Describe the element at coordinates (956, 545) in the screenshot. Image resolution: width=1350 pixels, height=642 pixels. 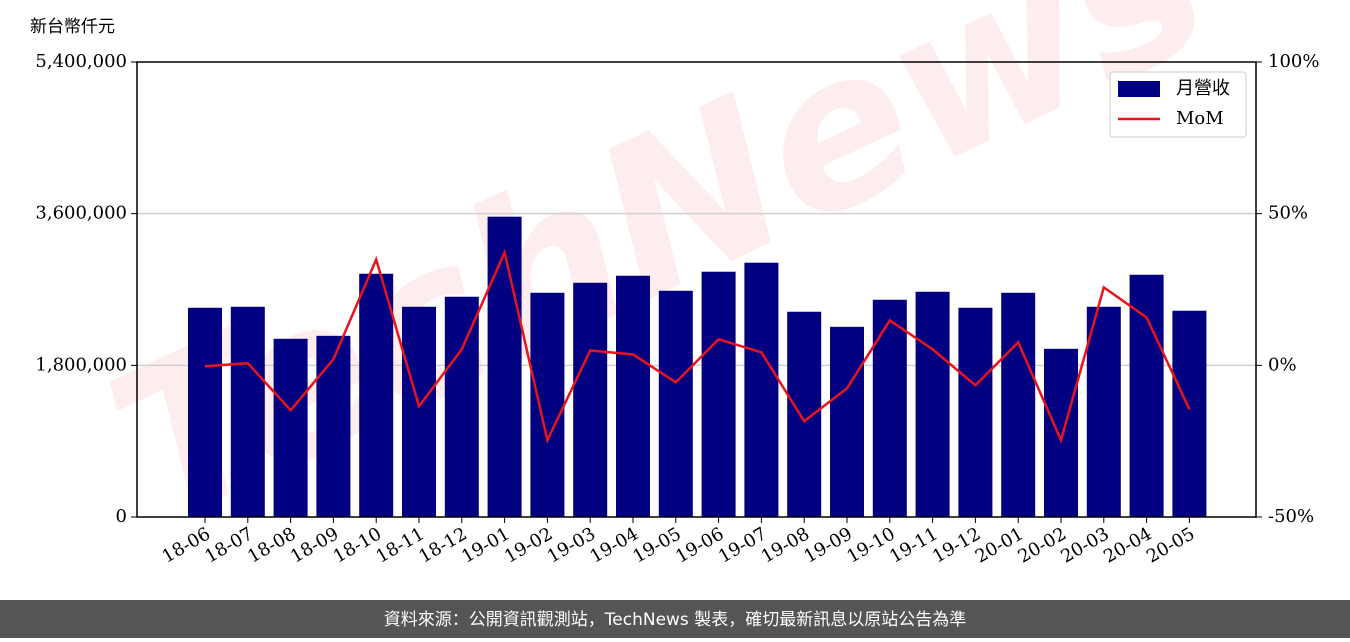
I see `x-tick-label: 19-12` at that location.